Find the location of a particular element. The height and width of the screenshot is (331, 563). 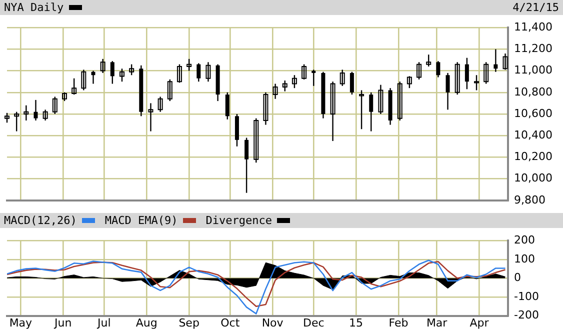

x-tick-label: Sep is located at coordinates (189, 323).